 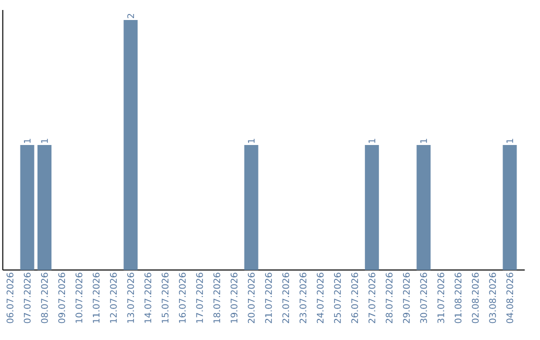 What do you see at coordinates (337, 298) in the screenshot?
I see `x-tick-label: 25.07.2026` at bounding box center [337, 298].